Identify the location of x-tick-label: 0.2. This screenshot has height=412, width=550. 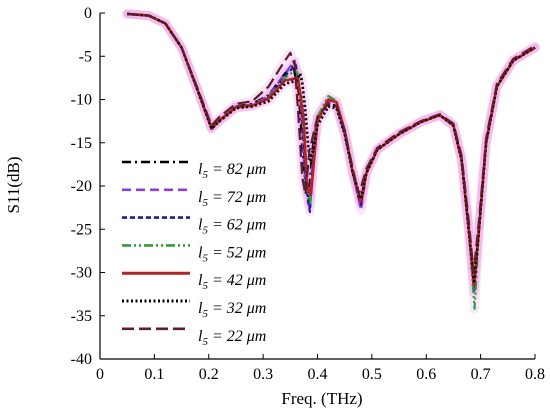
(209, 374).